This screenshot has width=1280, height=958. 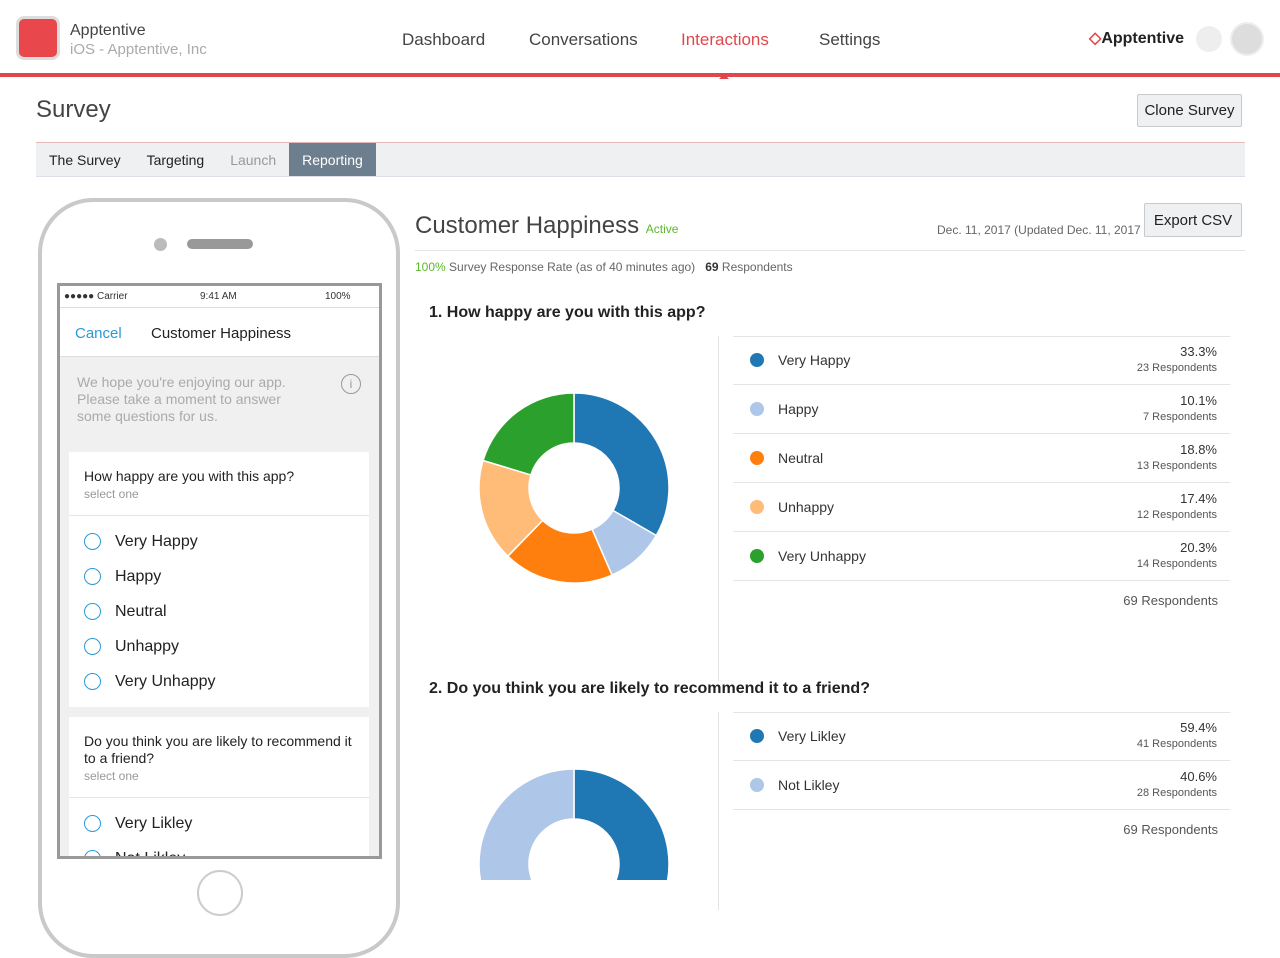 What do you see at coordinates (189, 476) in the screenshot?
I see `question-text: How happy are you with this app?` at bounding box center [189, 476].